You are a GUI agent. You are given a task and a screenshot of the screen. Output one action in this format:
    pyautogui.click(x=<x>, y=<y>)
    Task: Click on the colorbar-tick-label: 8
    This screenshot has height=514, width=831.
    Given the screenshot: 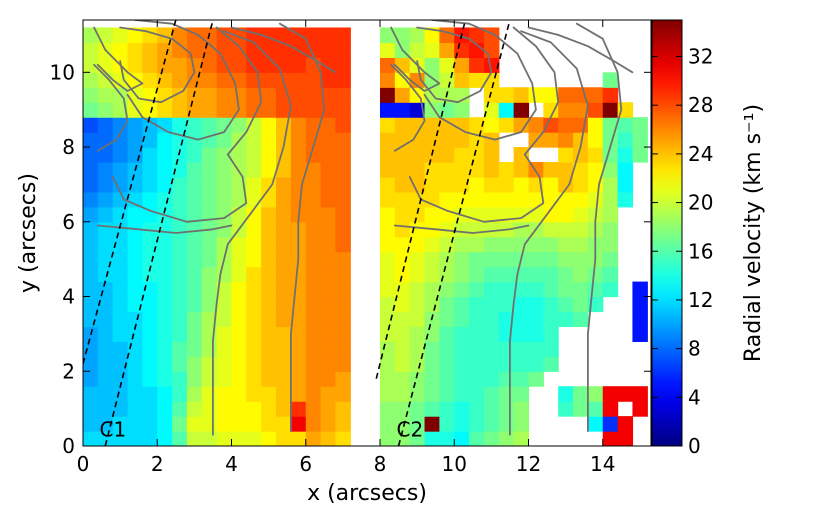 What is the action you would take?
    pyautogui.click(x=694, y=349)
    